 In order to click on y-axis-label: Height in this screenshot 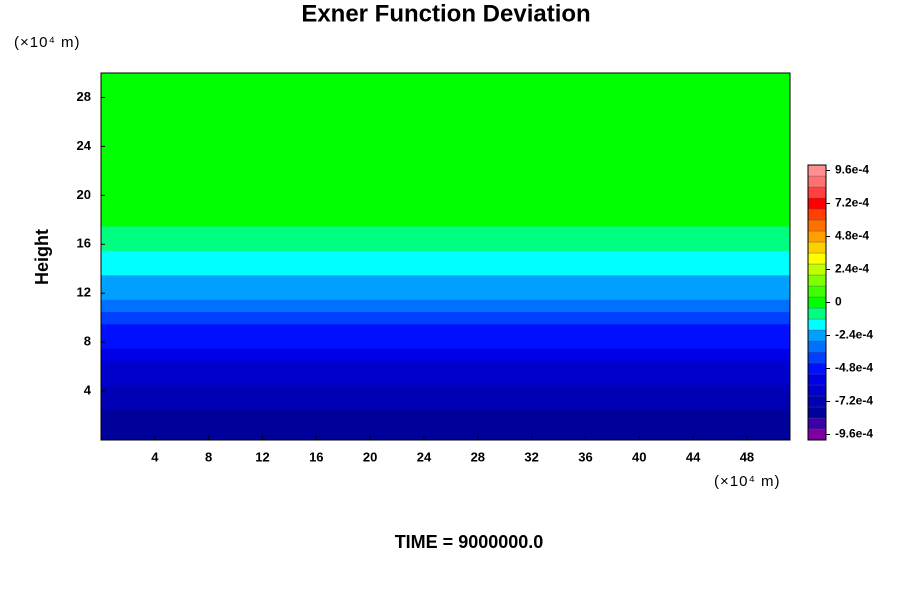, I will do `click(42, 257)`.